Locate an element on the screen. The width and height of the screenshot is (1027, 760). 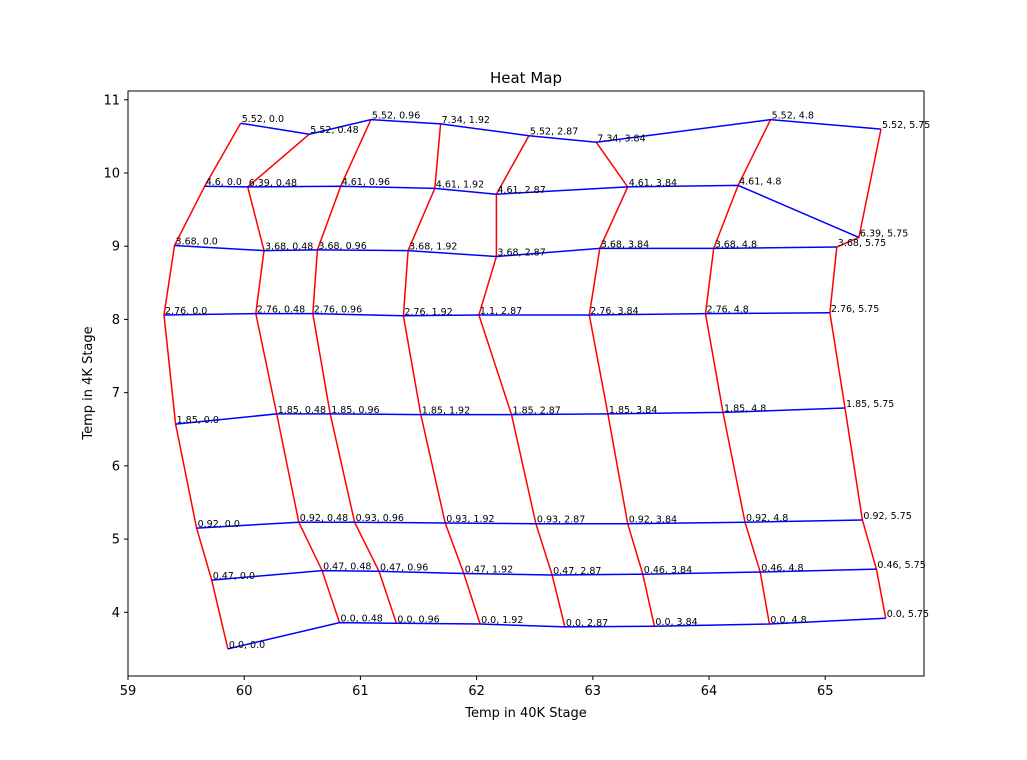
y-tick-label: 10 is located at coordinates (111, 174).